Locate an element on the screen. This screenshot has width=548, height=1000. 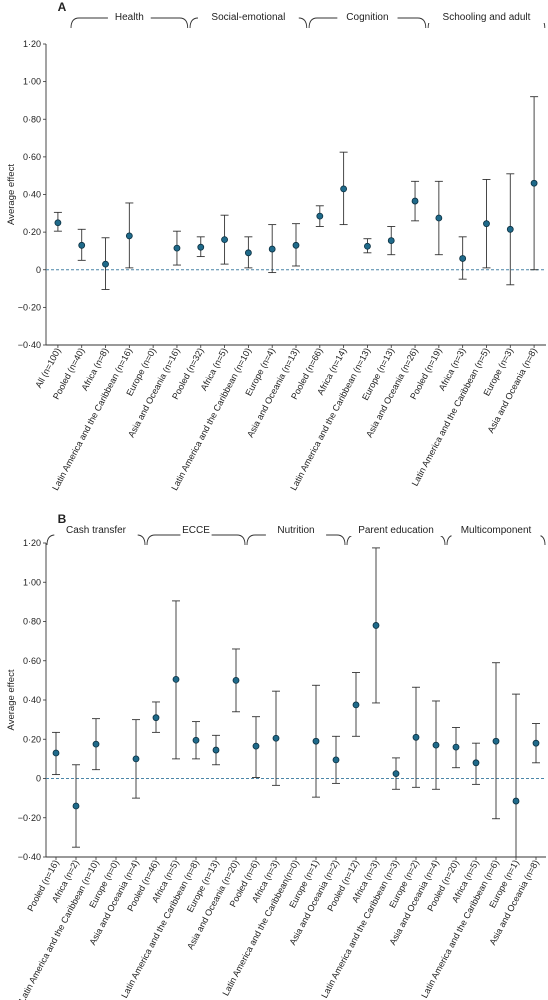
group-label: Social-emotional is located at coordinates (248, 17).